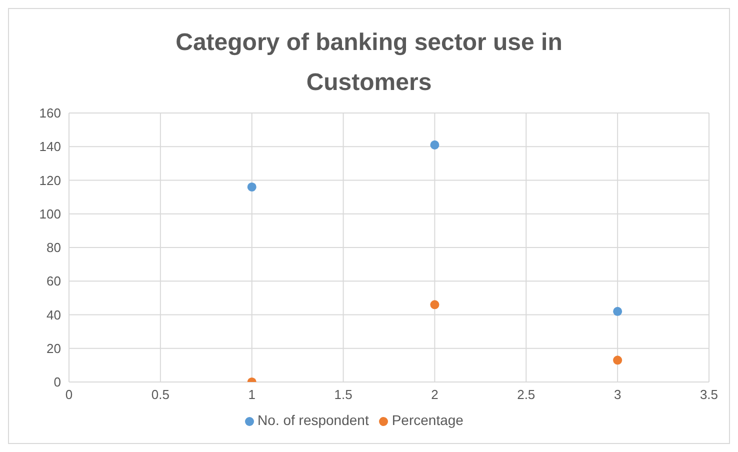 This screenshot has height=452, width=738. Describe the element at coordinates (252, 394) in the screenshot. I see `x-tick-label: 1` at that location.